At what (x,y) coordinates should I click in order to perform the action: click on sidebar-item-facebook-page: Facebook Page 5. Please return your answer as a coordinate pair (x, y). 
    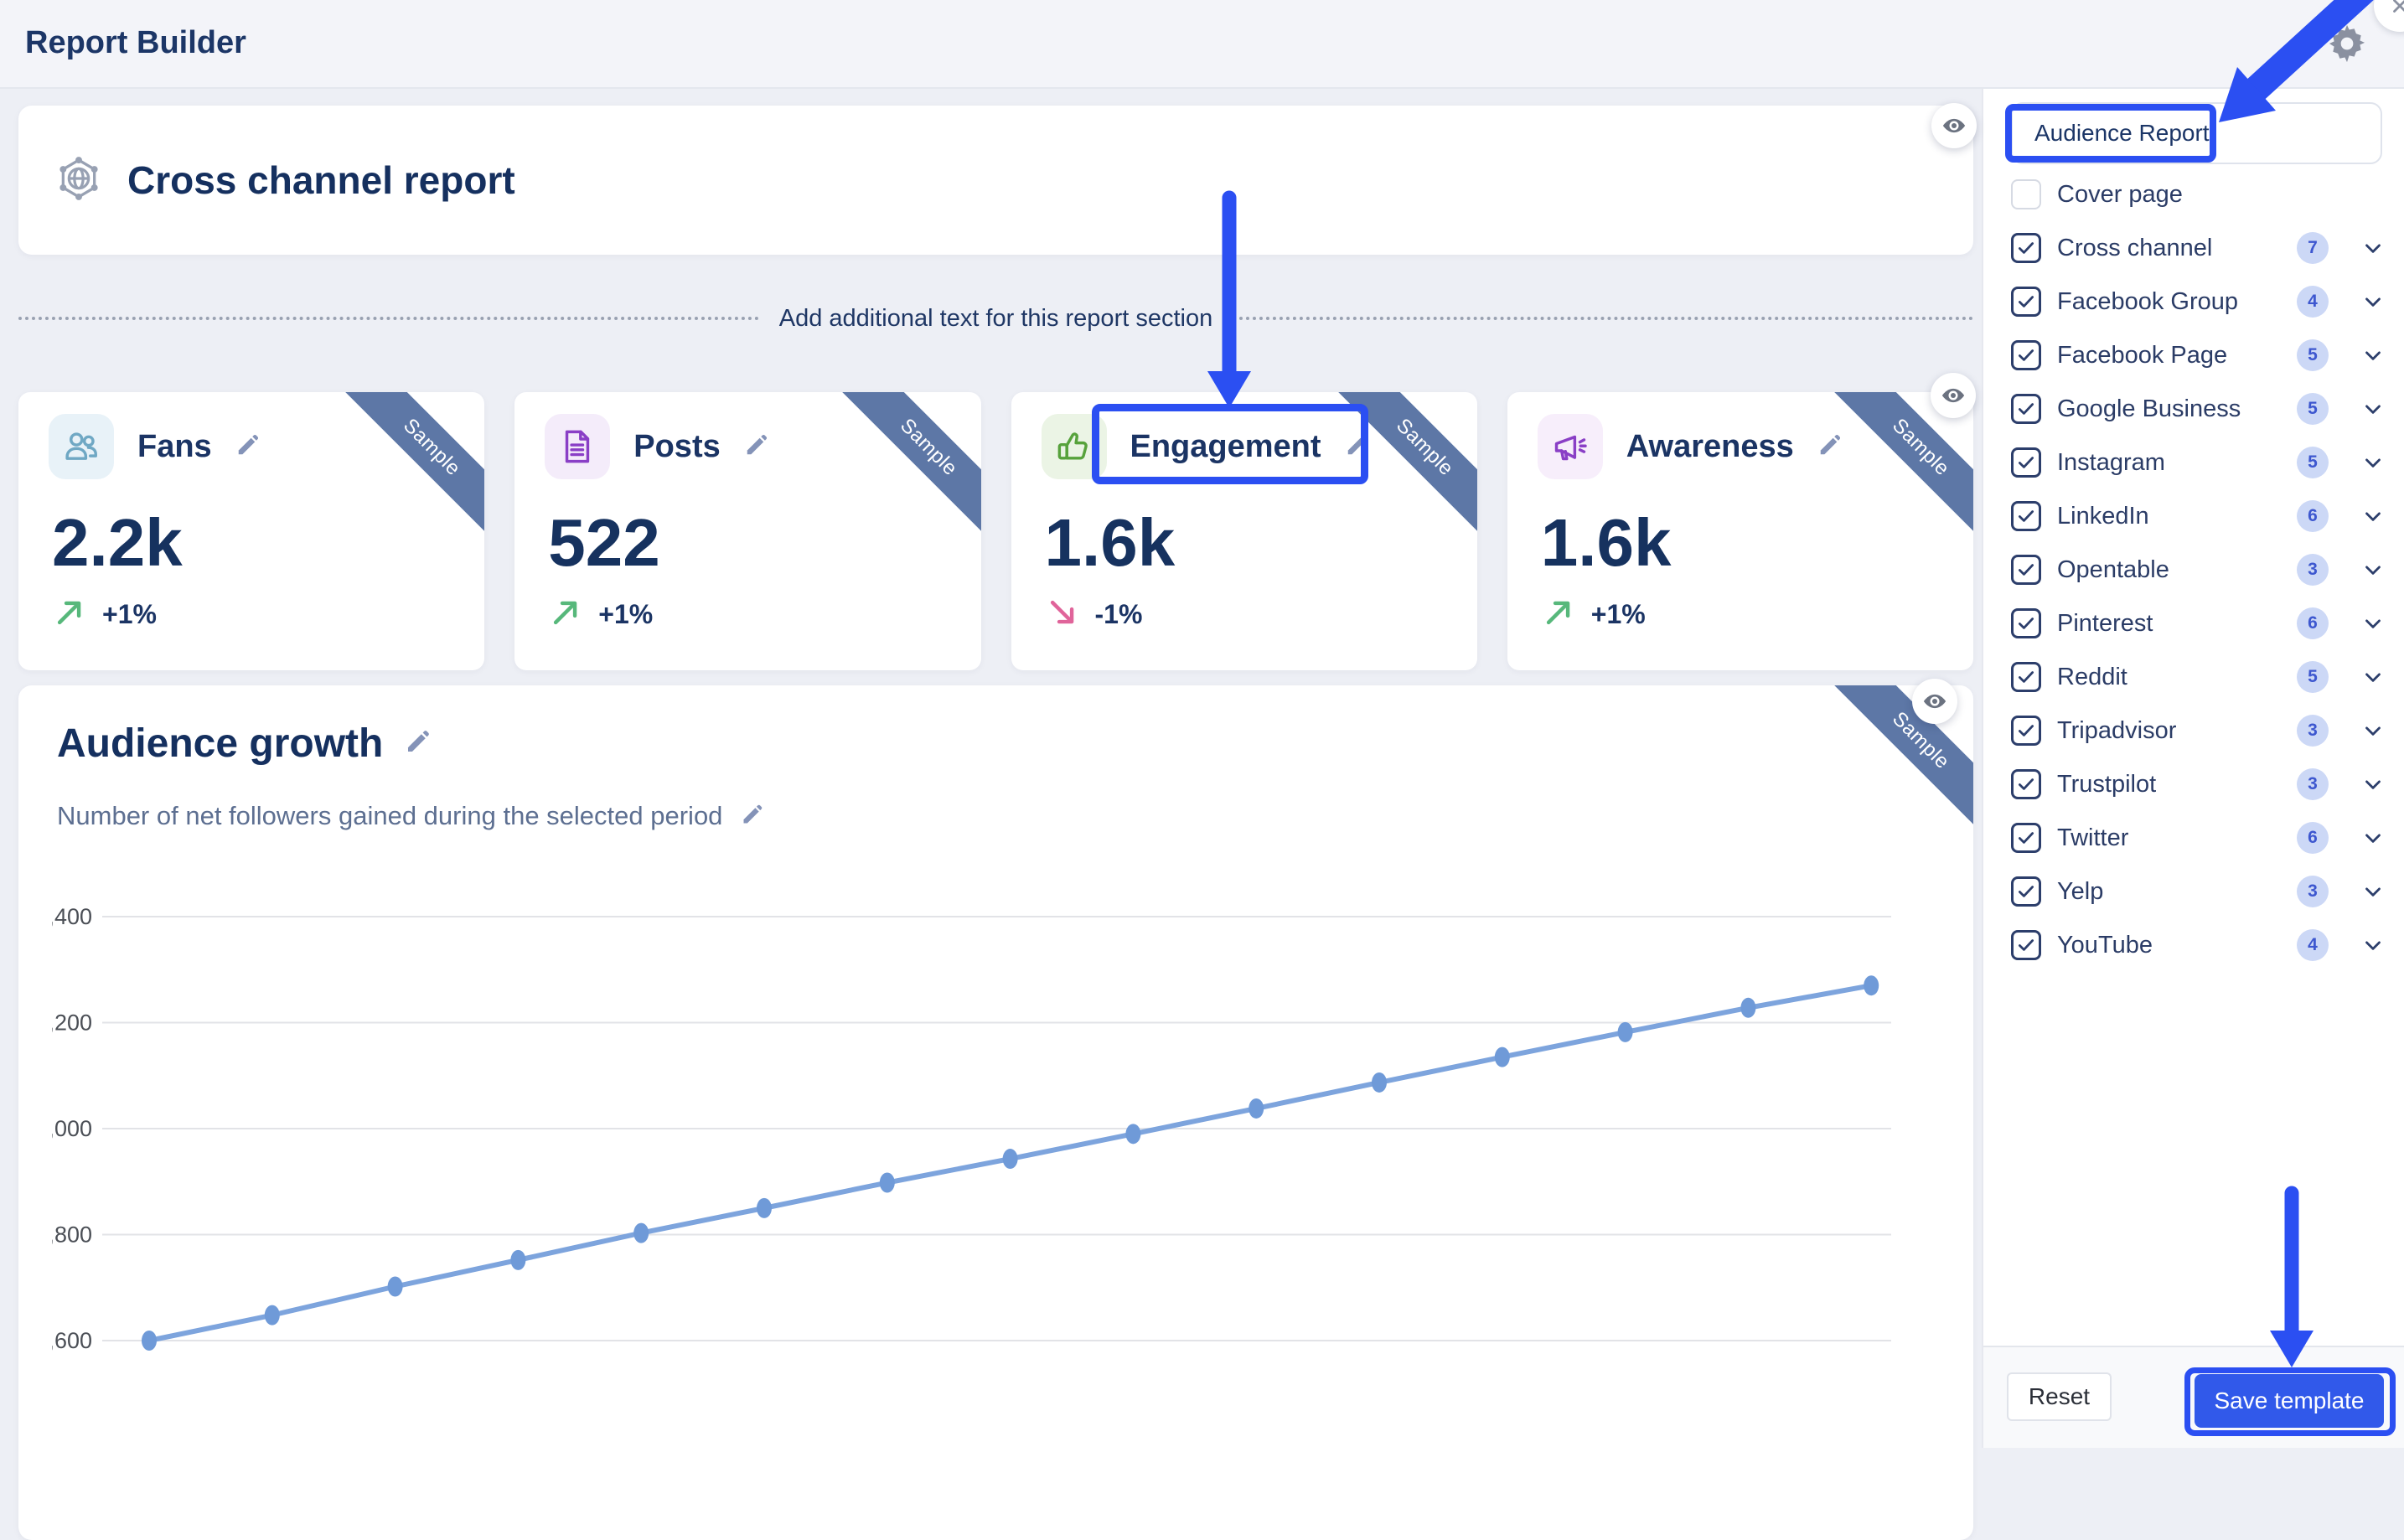
    Looking at the image, I should click on (2193, 355).